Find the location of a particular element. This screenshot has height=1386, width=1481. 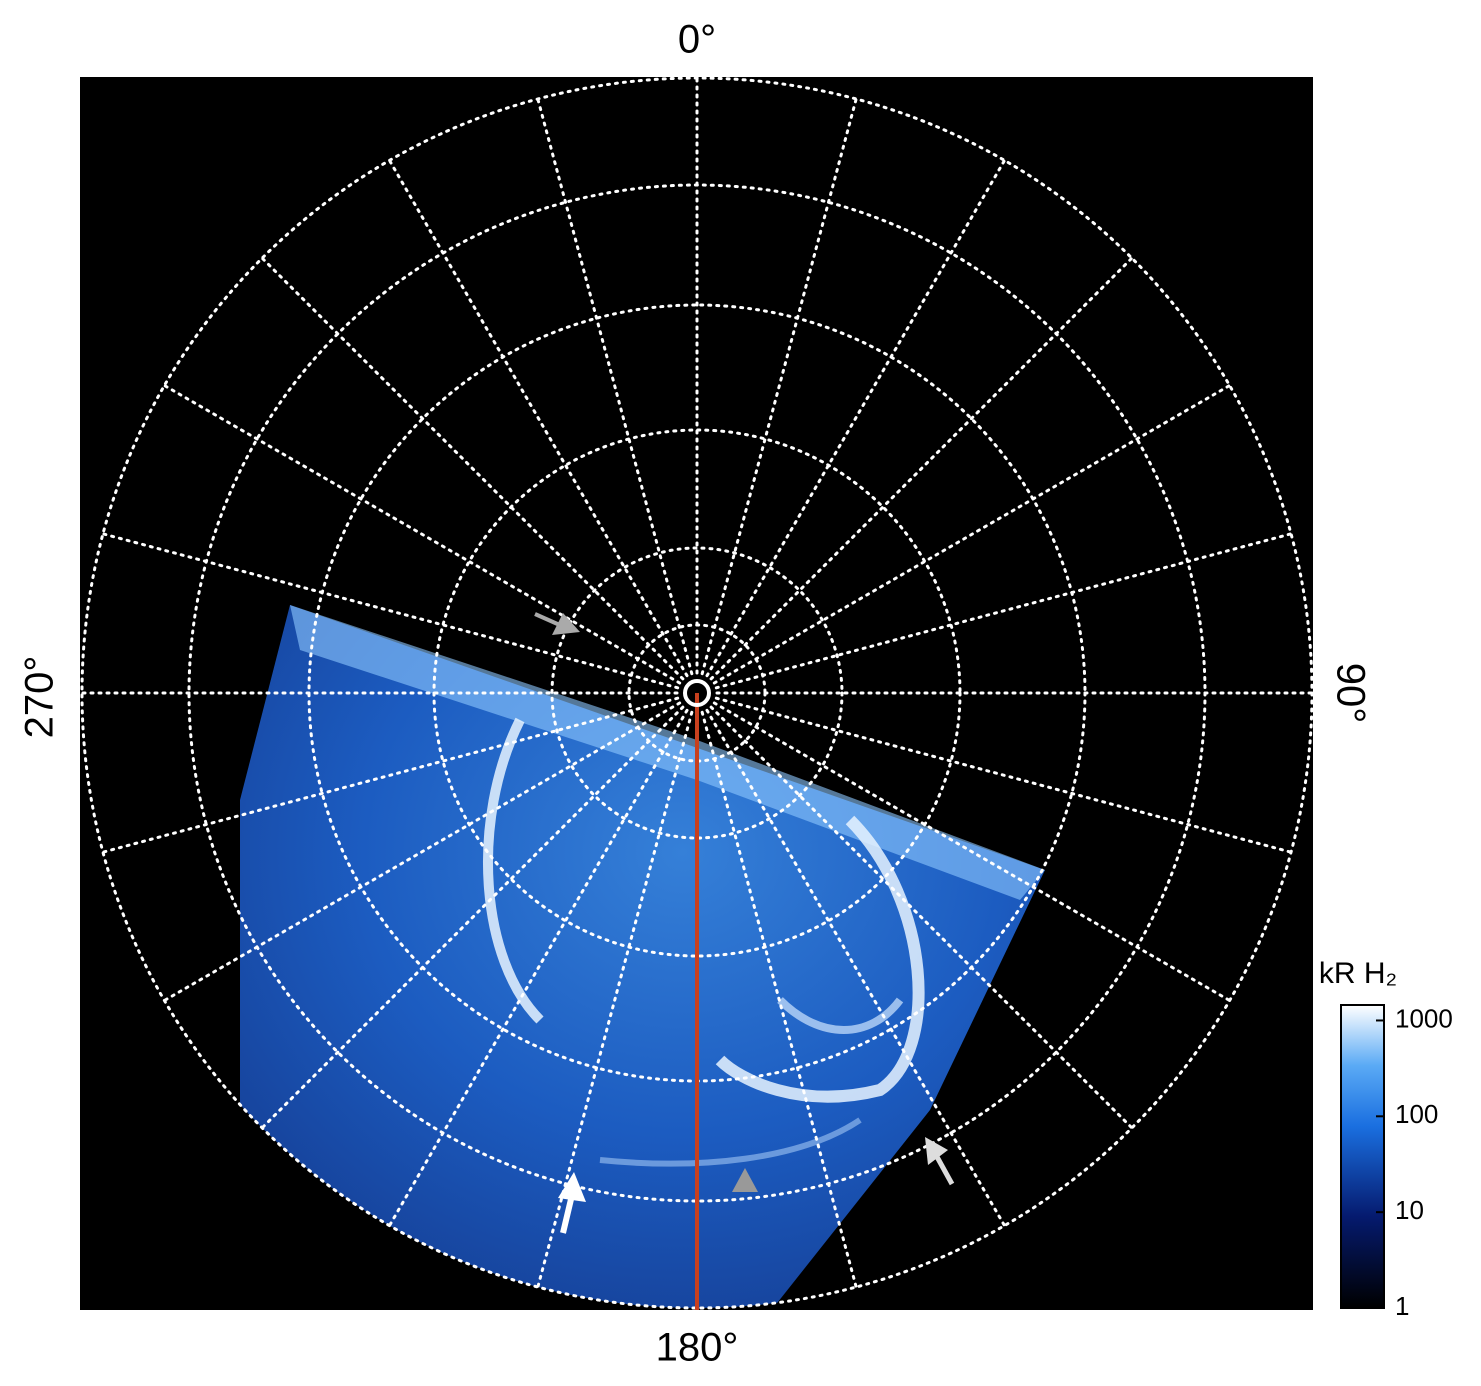

colorbar-tick-label: 10 is located at coordinates (1409, 1210).